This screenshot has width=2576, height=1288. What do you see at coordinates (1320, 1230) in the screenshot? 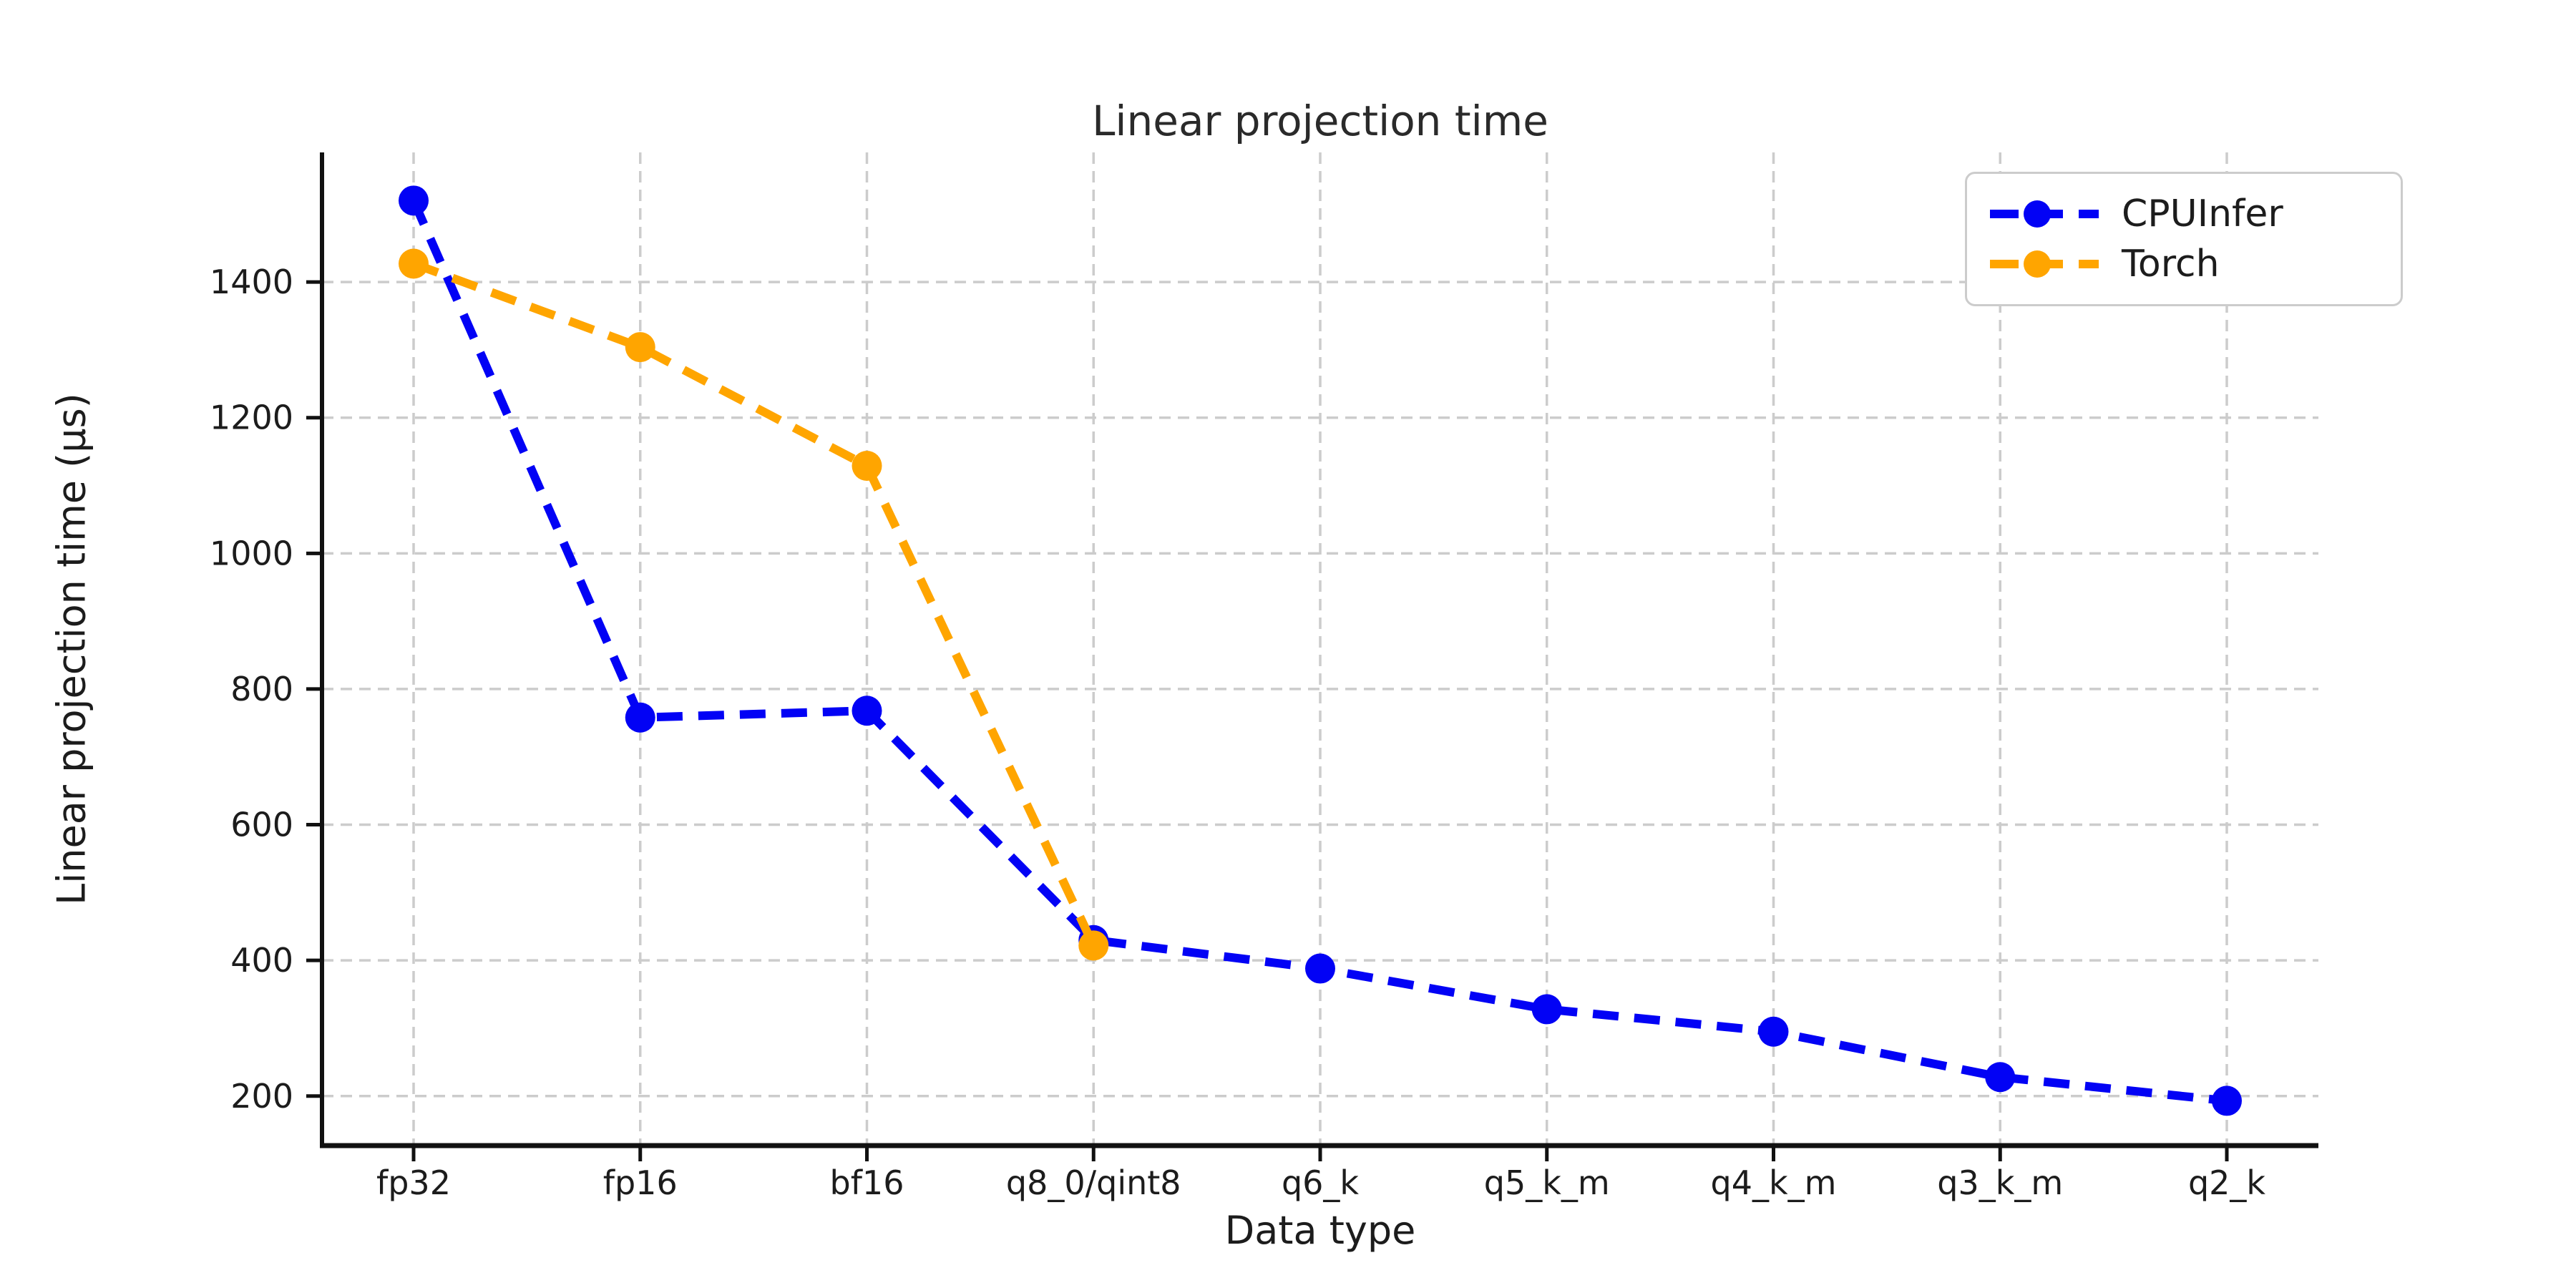
I see `x-axis-title: Data type` at bounding box center [1320, 1230].